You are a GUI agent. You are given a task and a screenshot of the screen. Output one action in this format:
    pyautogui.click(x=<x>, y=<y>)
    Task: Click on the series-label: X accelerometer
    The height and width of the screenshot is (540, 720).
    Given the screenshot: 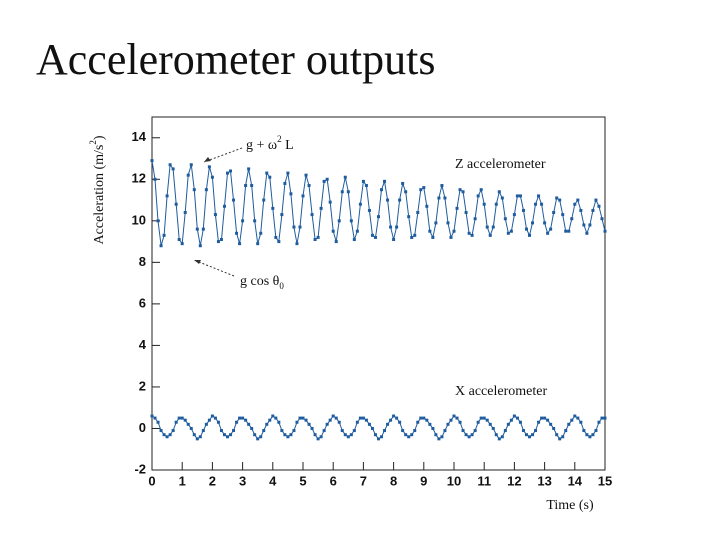 What is the action you would take?
    pyautogui.click(x=501, y=391)
    